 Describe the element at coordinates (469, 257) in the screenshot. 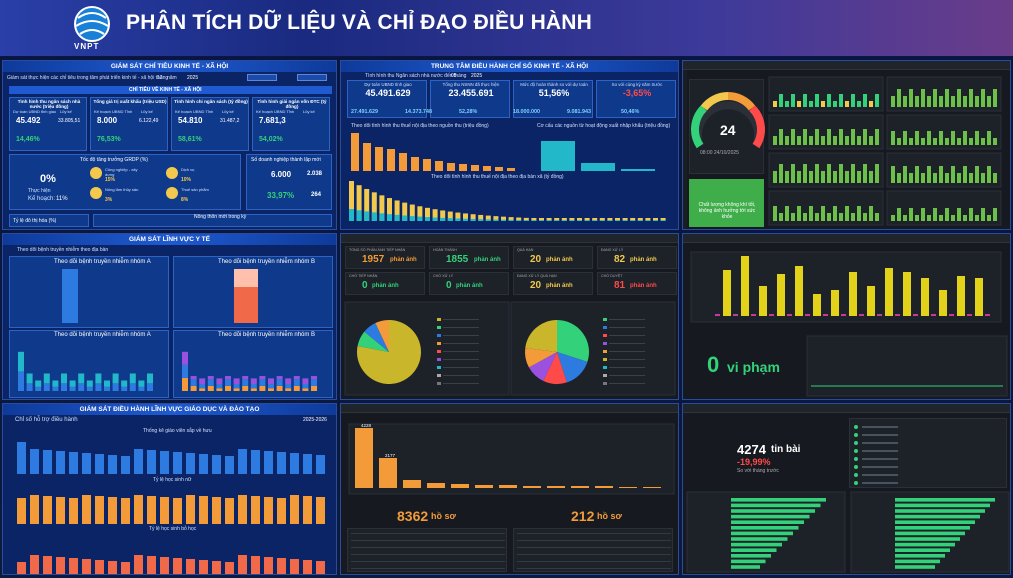

I see `feedback-stat: HOÀN THÀNH 1855 phản ánh` at that location.